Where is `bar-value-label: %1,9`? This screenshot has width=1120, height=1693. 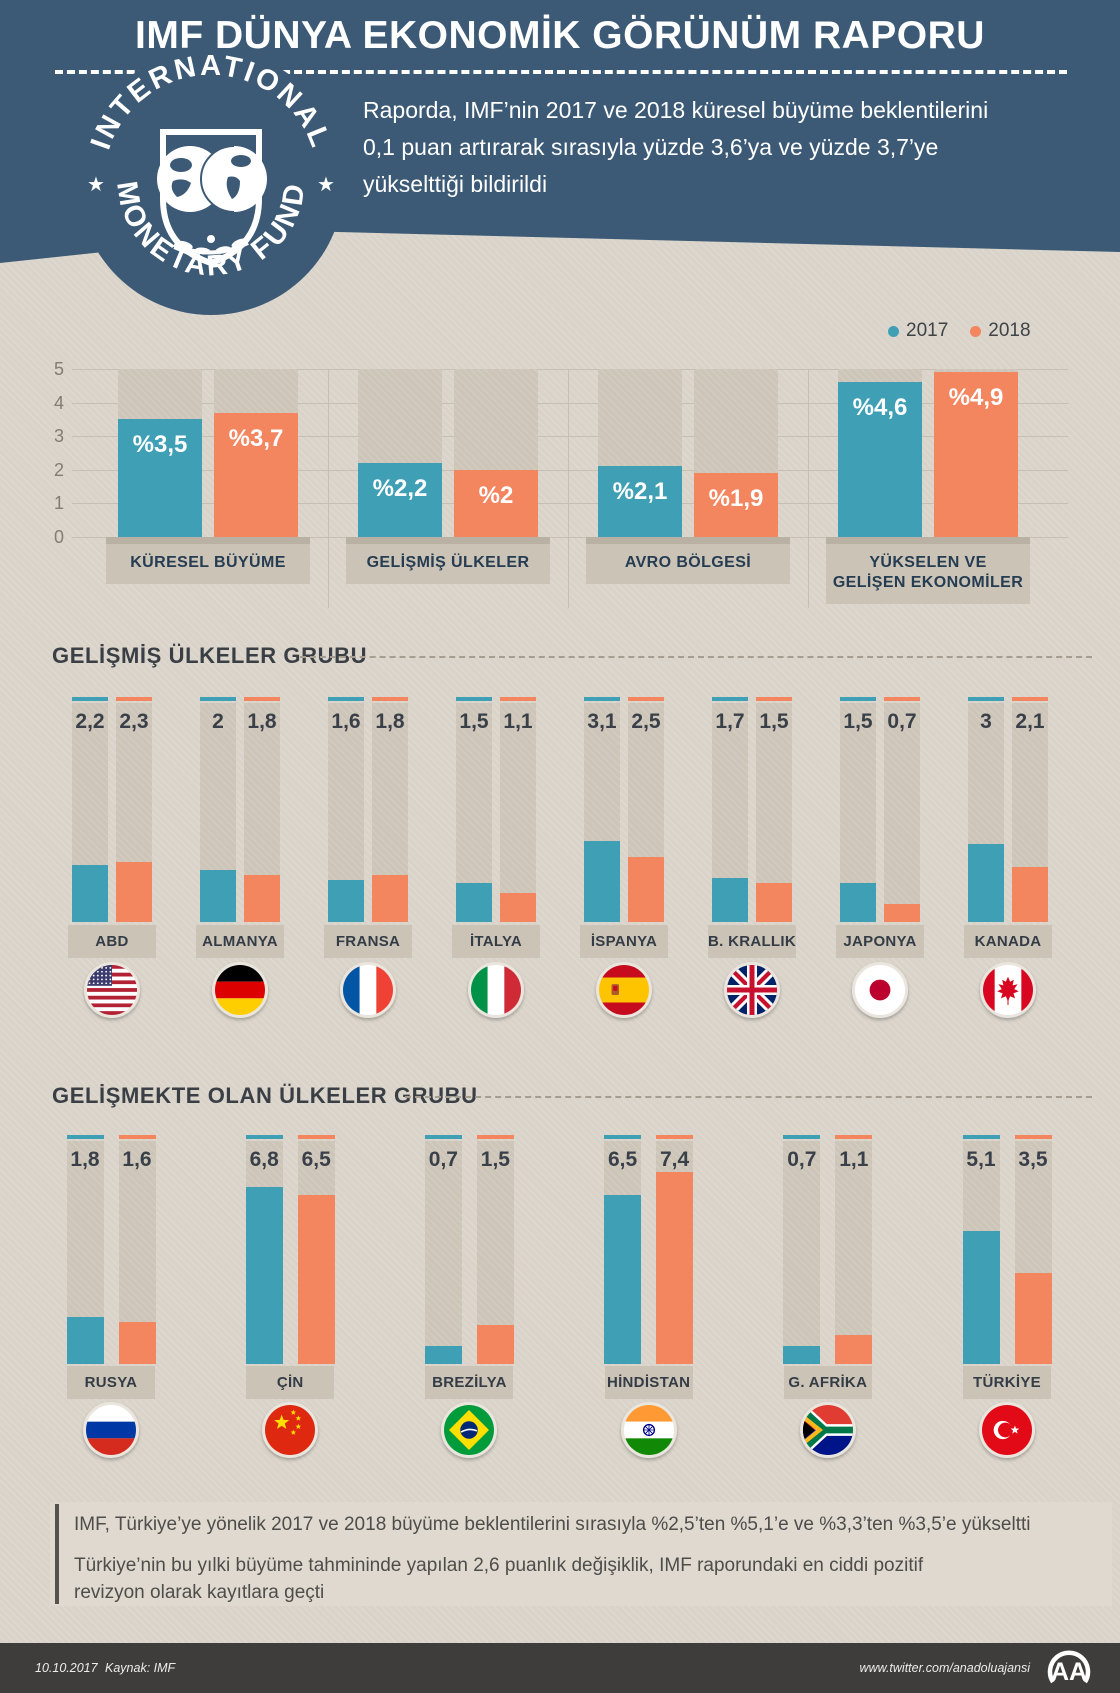
bar-value-label: %1,9 is located at coordinates (736, 499).